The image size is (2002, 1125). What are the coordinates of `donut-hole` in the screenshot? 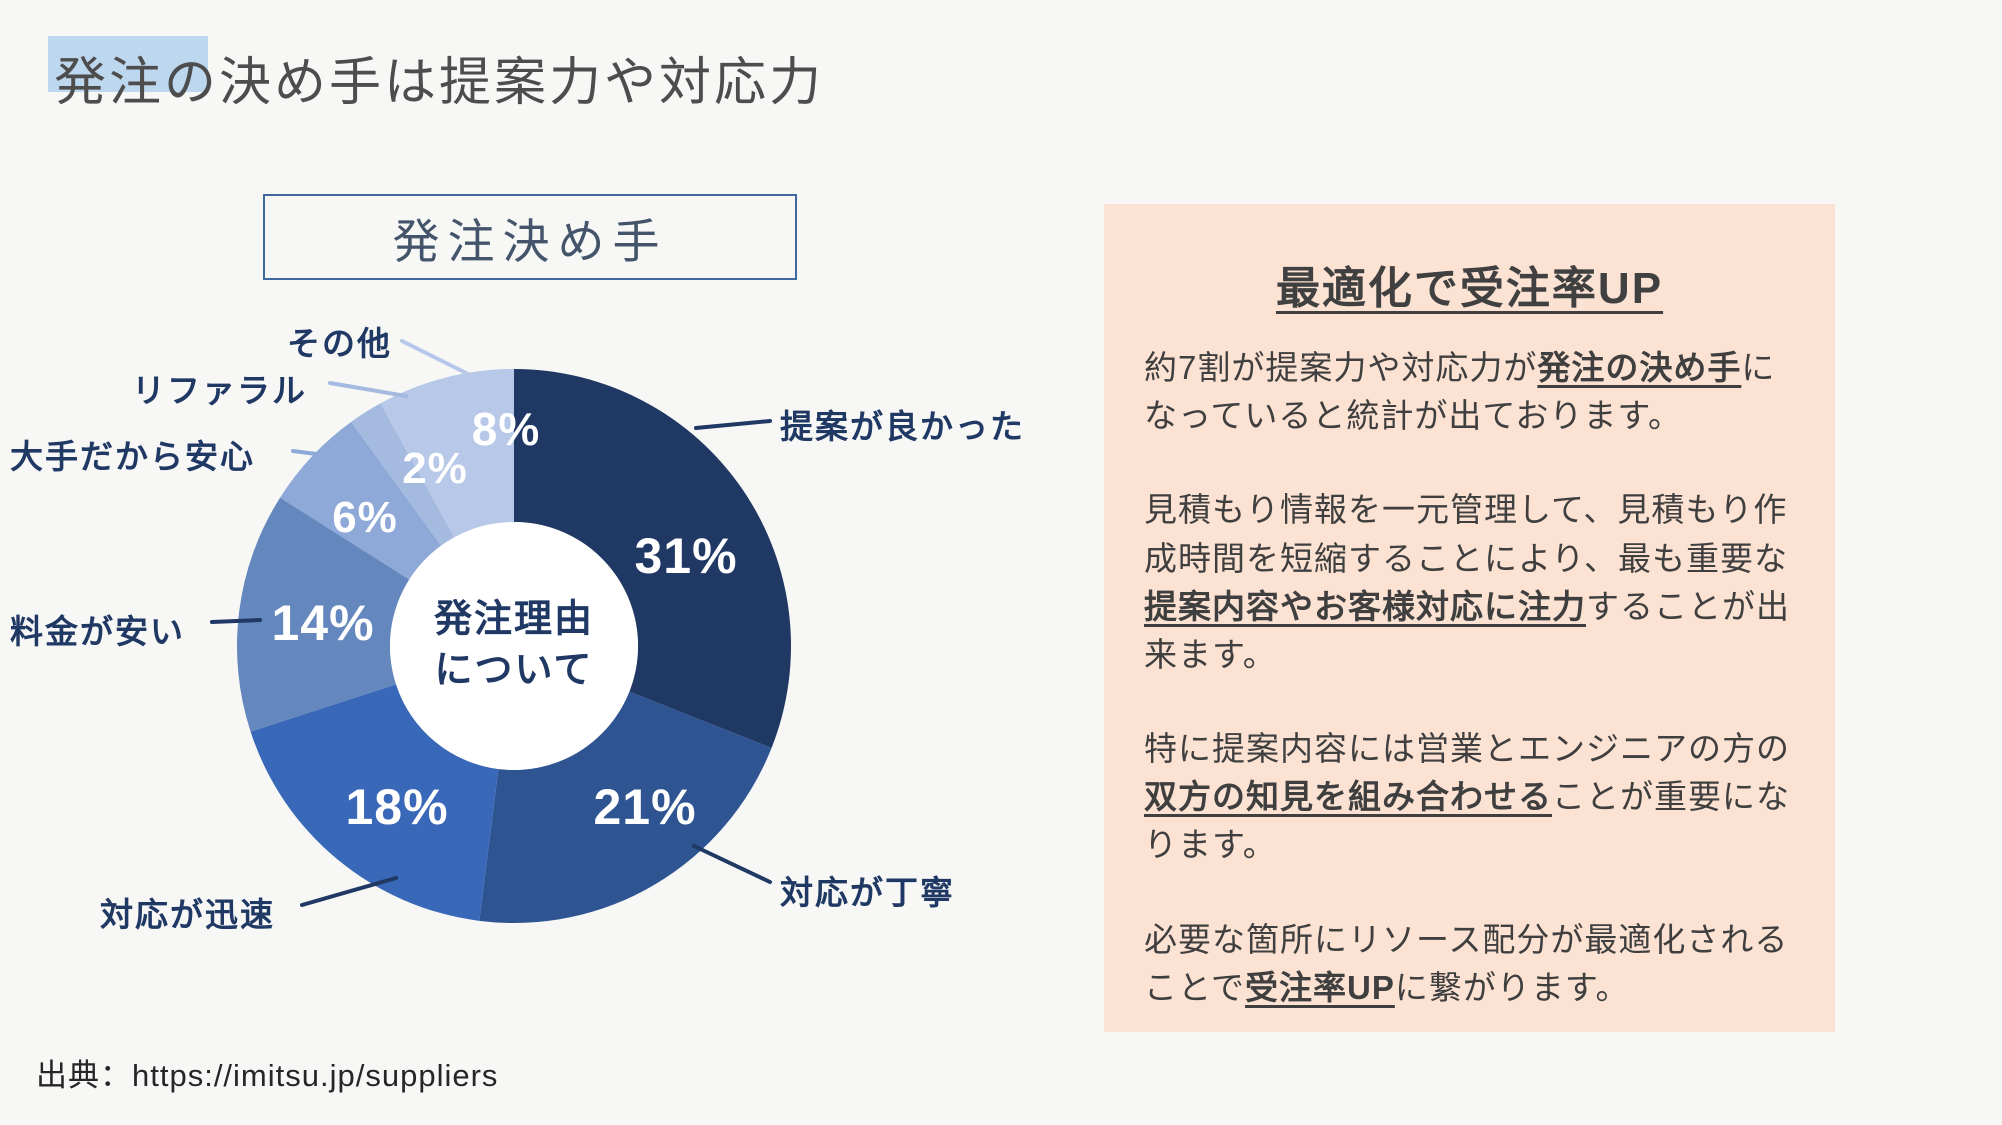 It's located at (514, 646).